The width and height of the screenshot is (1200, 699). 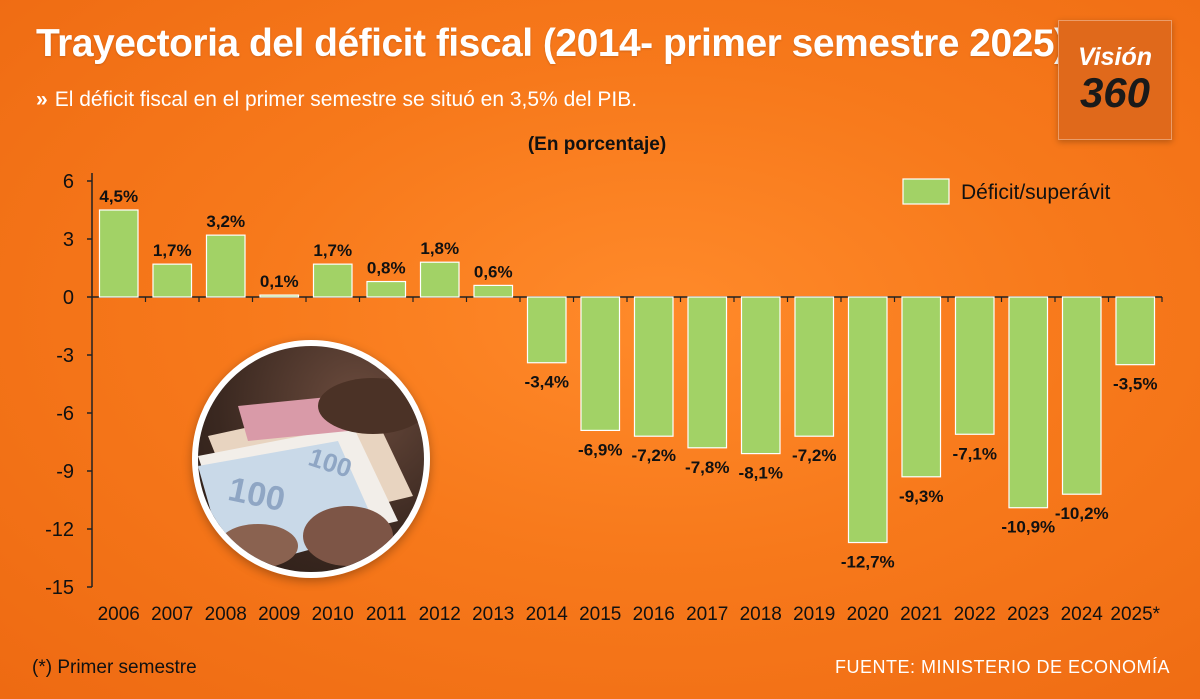 I want to click on logo-line2: 360, so click(x=1115, y=92).